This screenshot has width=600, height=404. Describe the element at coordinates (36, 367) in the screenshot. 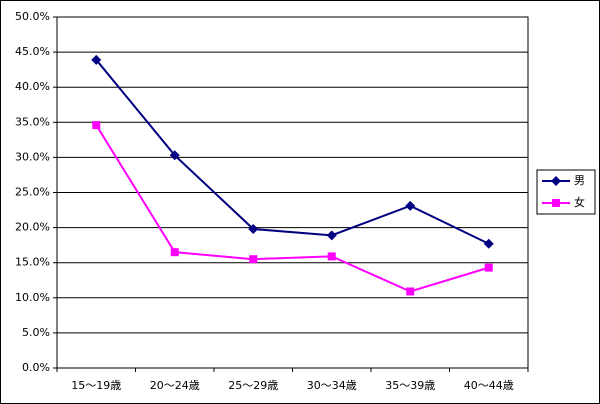

I see `y-tick-label: 0.0%` at that location.